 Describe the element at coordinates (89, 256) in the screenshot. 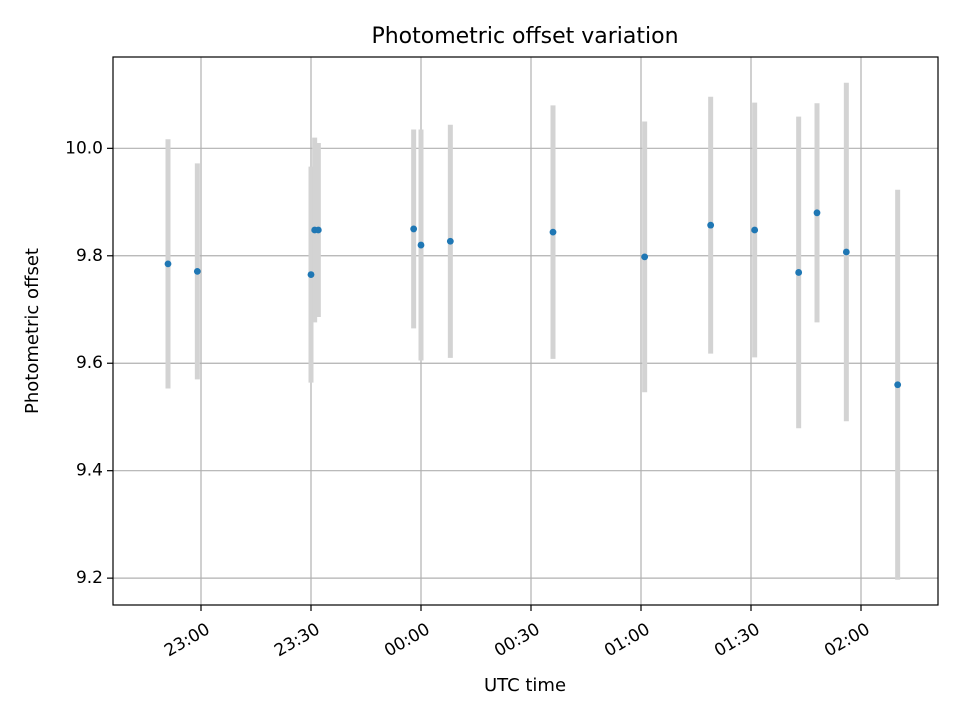

I see `y-tick-label: 9.8` at that location.